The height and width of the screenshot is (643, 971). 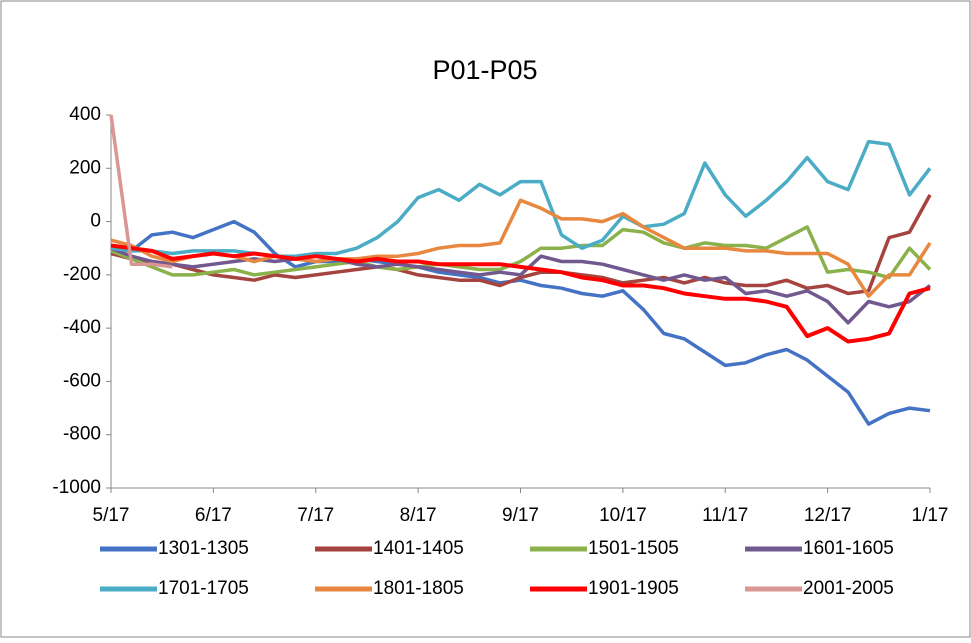 I want to click on x-tick-label: 10/17, so click(x=623, y=515).